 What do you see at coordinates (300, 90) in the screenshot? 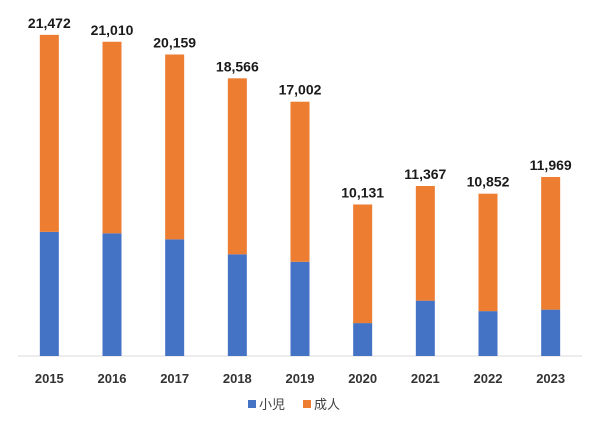
I see `total-label-2019: 17,002` at bounding box center [300, 90].